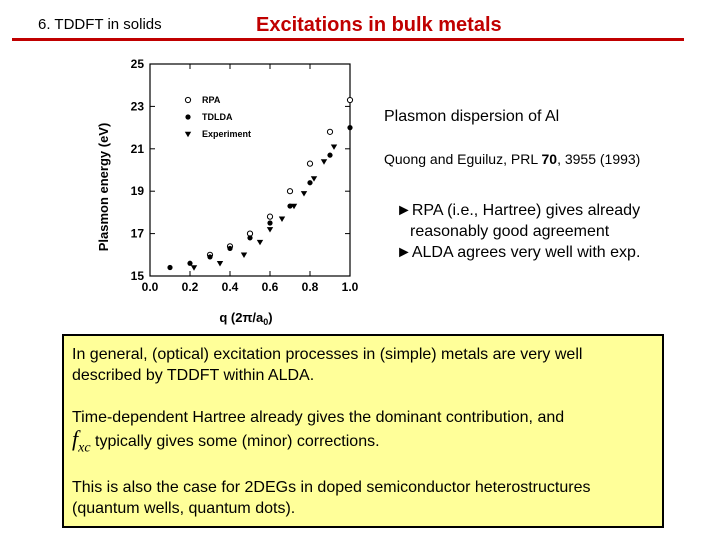 Image resolution: width=720 pixels, height=540 pixels. What do you see at coordinates (379, 25) in the screenshot?
I see `slide-title: Excitations in bulk metals` at bounding box center [379, 25].